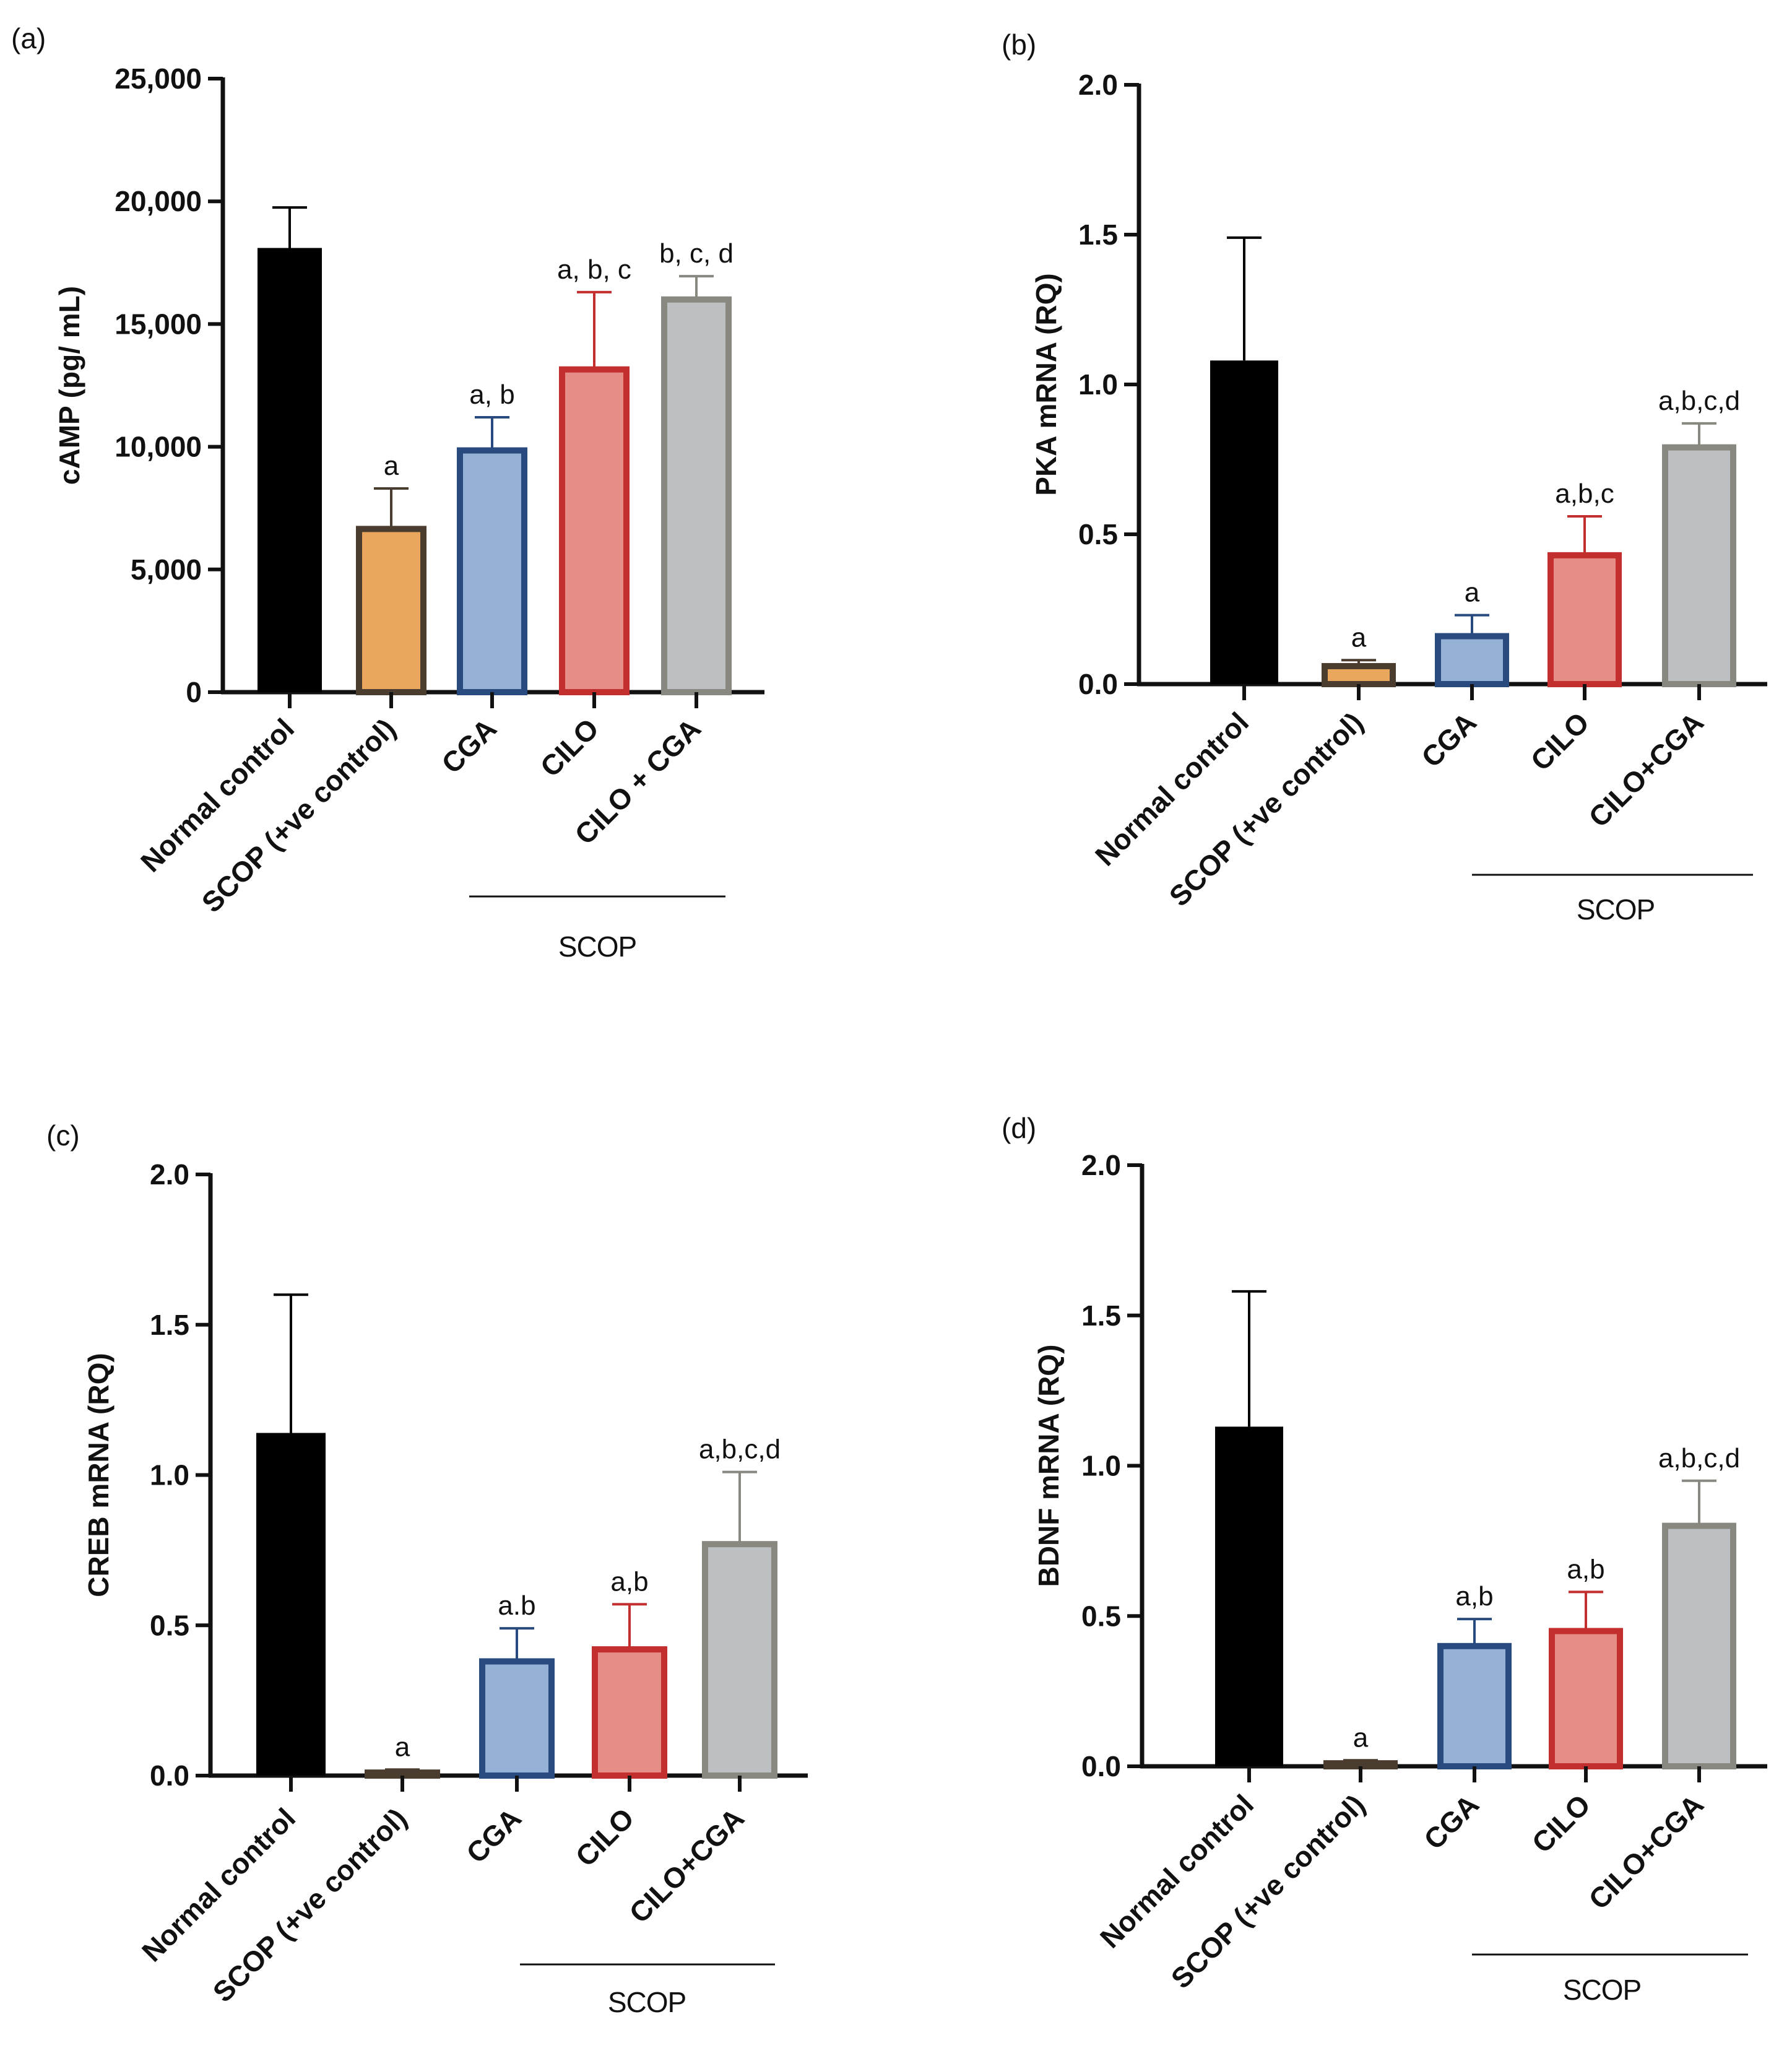  What do you see at coordinates (166, 569) in the screenshot?
I see `y-tick-label: 5,000` at bounding box center [166, 569].